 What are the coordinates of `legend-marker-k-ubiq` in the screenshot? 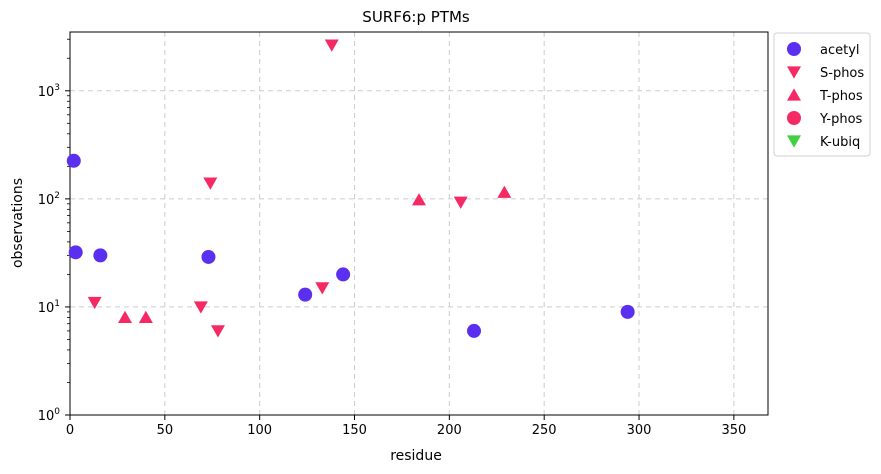 It's located at (794, 141).